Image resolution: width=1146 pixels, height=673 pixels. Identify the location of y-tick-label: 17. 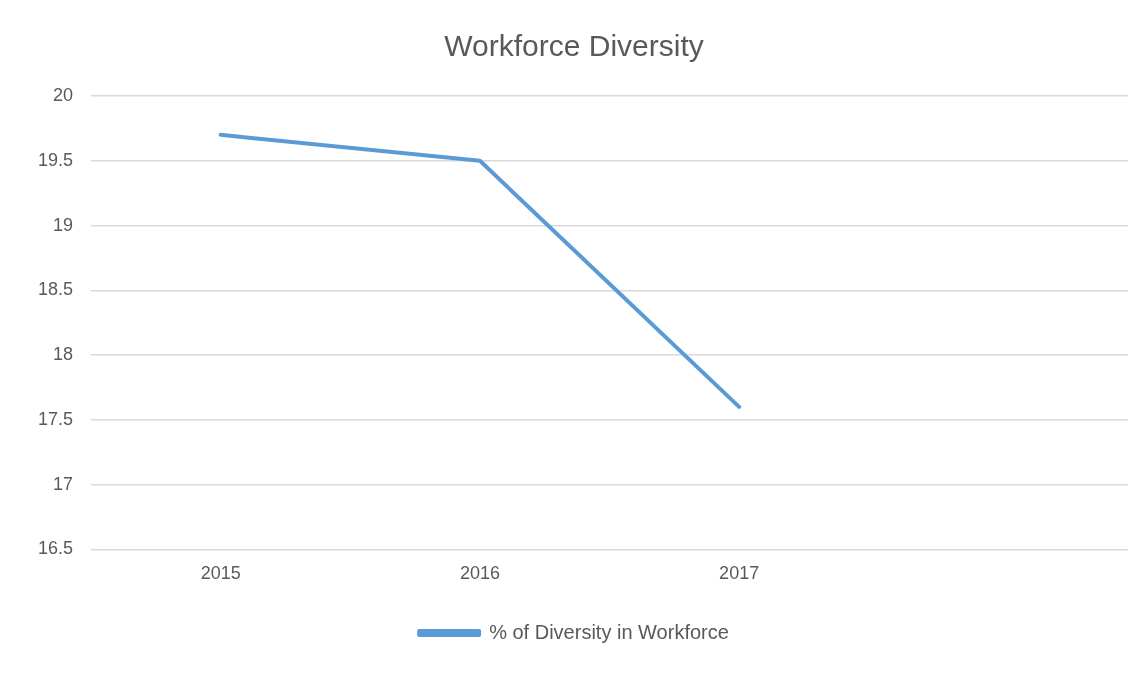
(63, 483).